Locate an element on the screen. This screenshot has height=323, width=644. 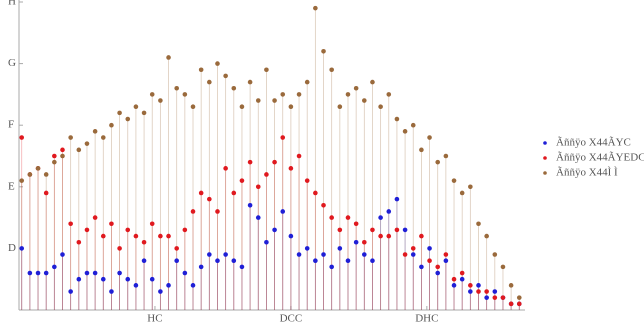
x-tick-label: DHC is located at coordinates (426, 318).